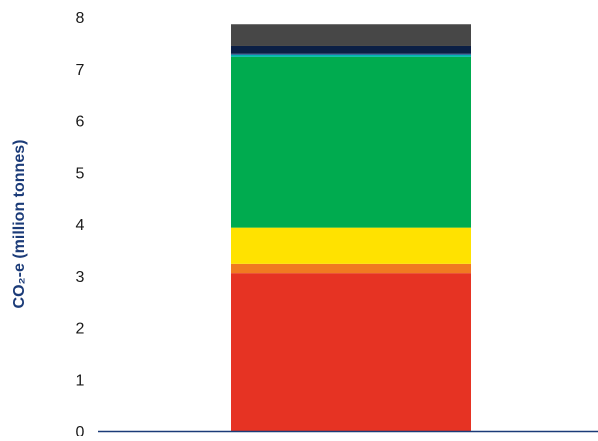  What do you see at coordinates (80, 70) in the screenshot?
I see `y-tick-label: 7` at bounding box center [80, 70].